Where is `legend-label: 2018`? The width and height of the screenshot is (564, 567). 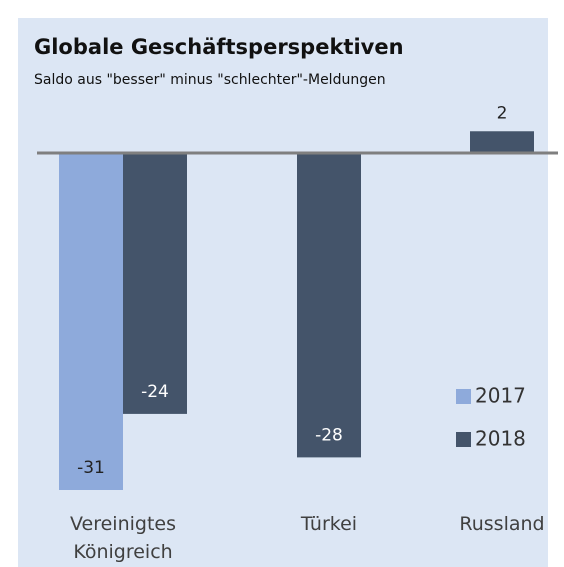
legend-label: 2018 is located at coordinates (500, 439).